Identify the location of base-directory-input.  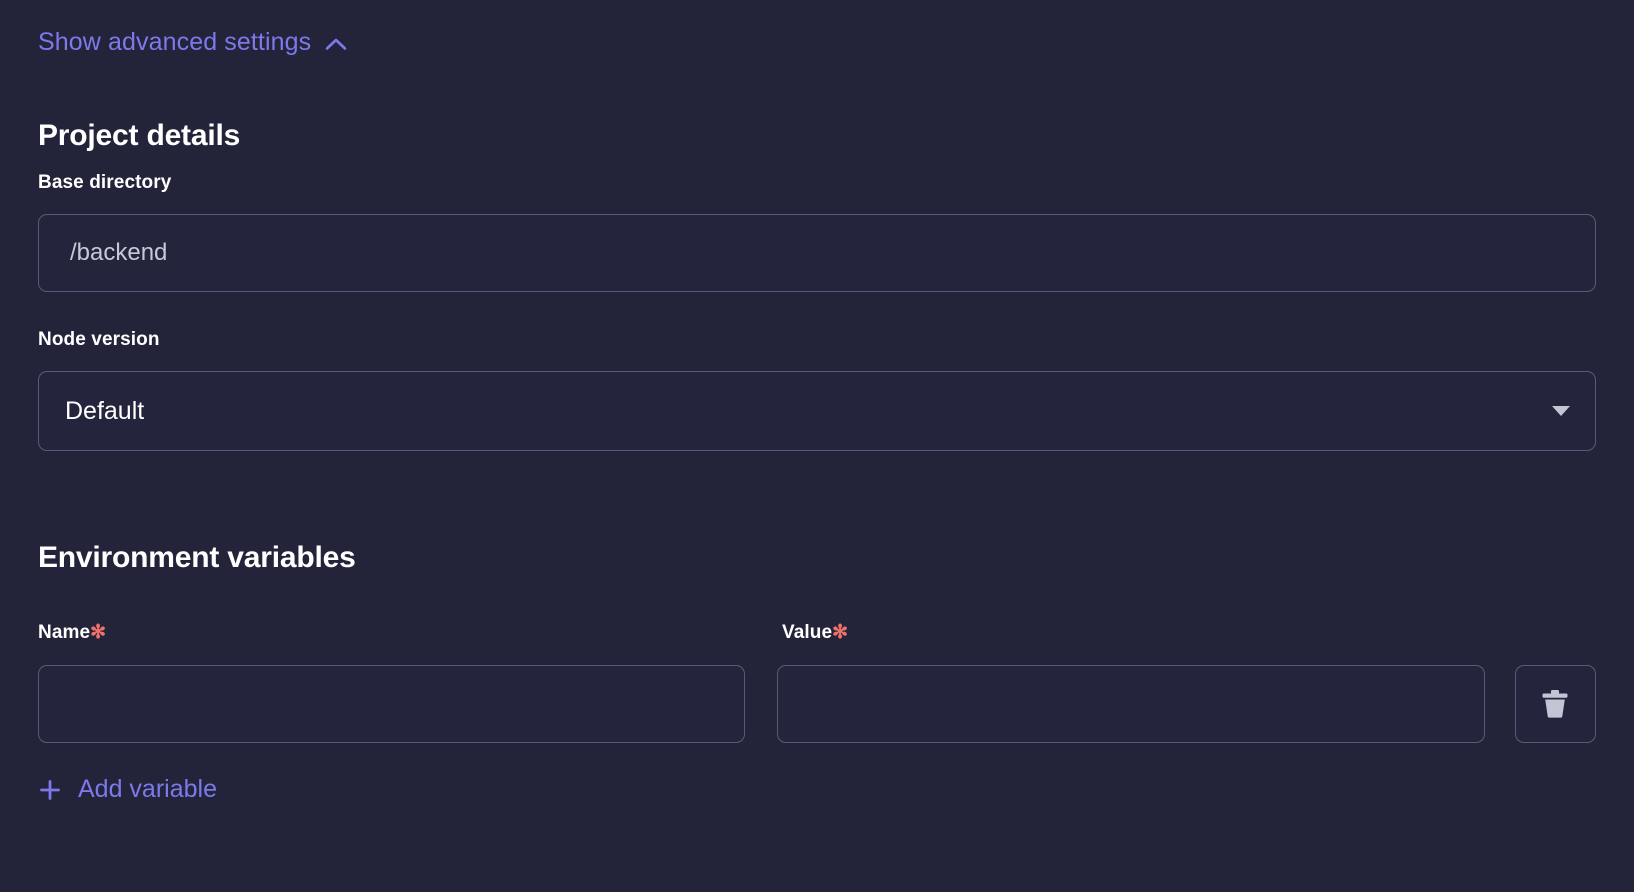
(817, 253).